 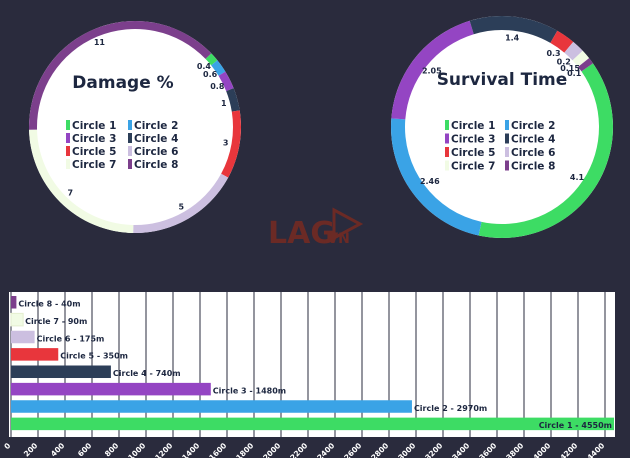 What do you see at coordinates (379, 449) in the screenshot?
I see `x-tick-label: 2800` at bounding box center [379, 449].